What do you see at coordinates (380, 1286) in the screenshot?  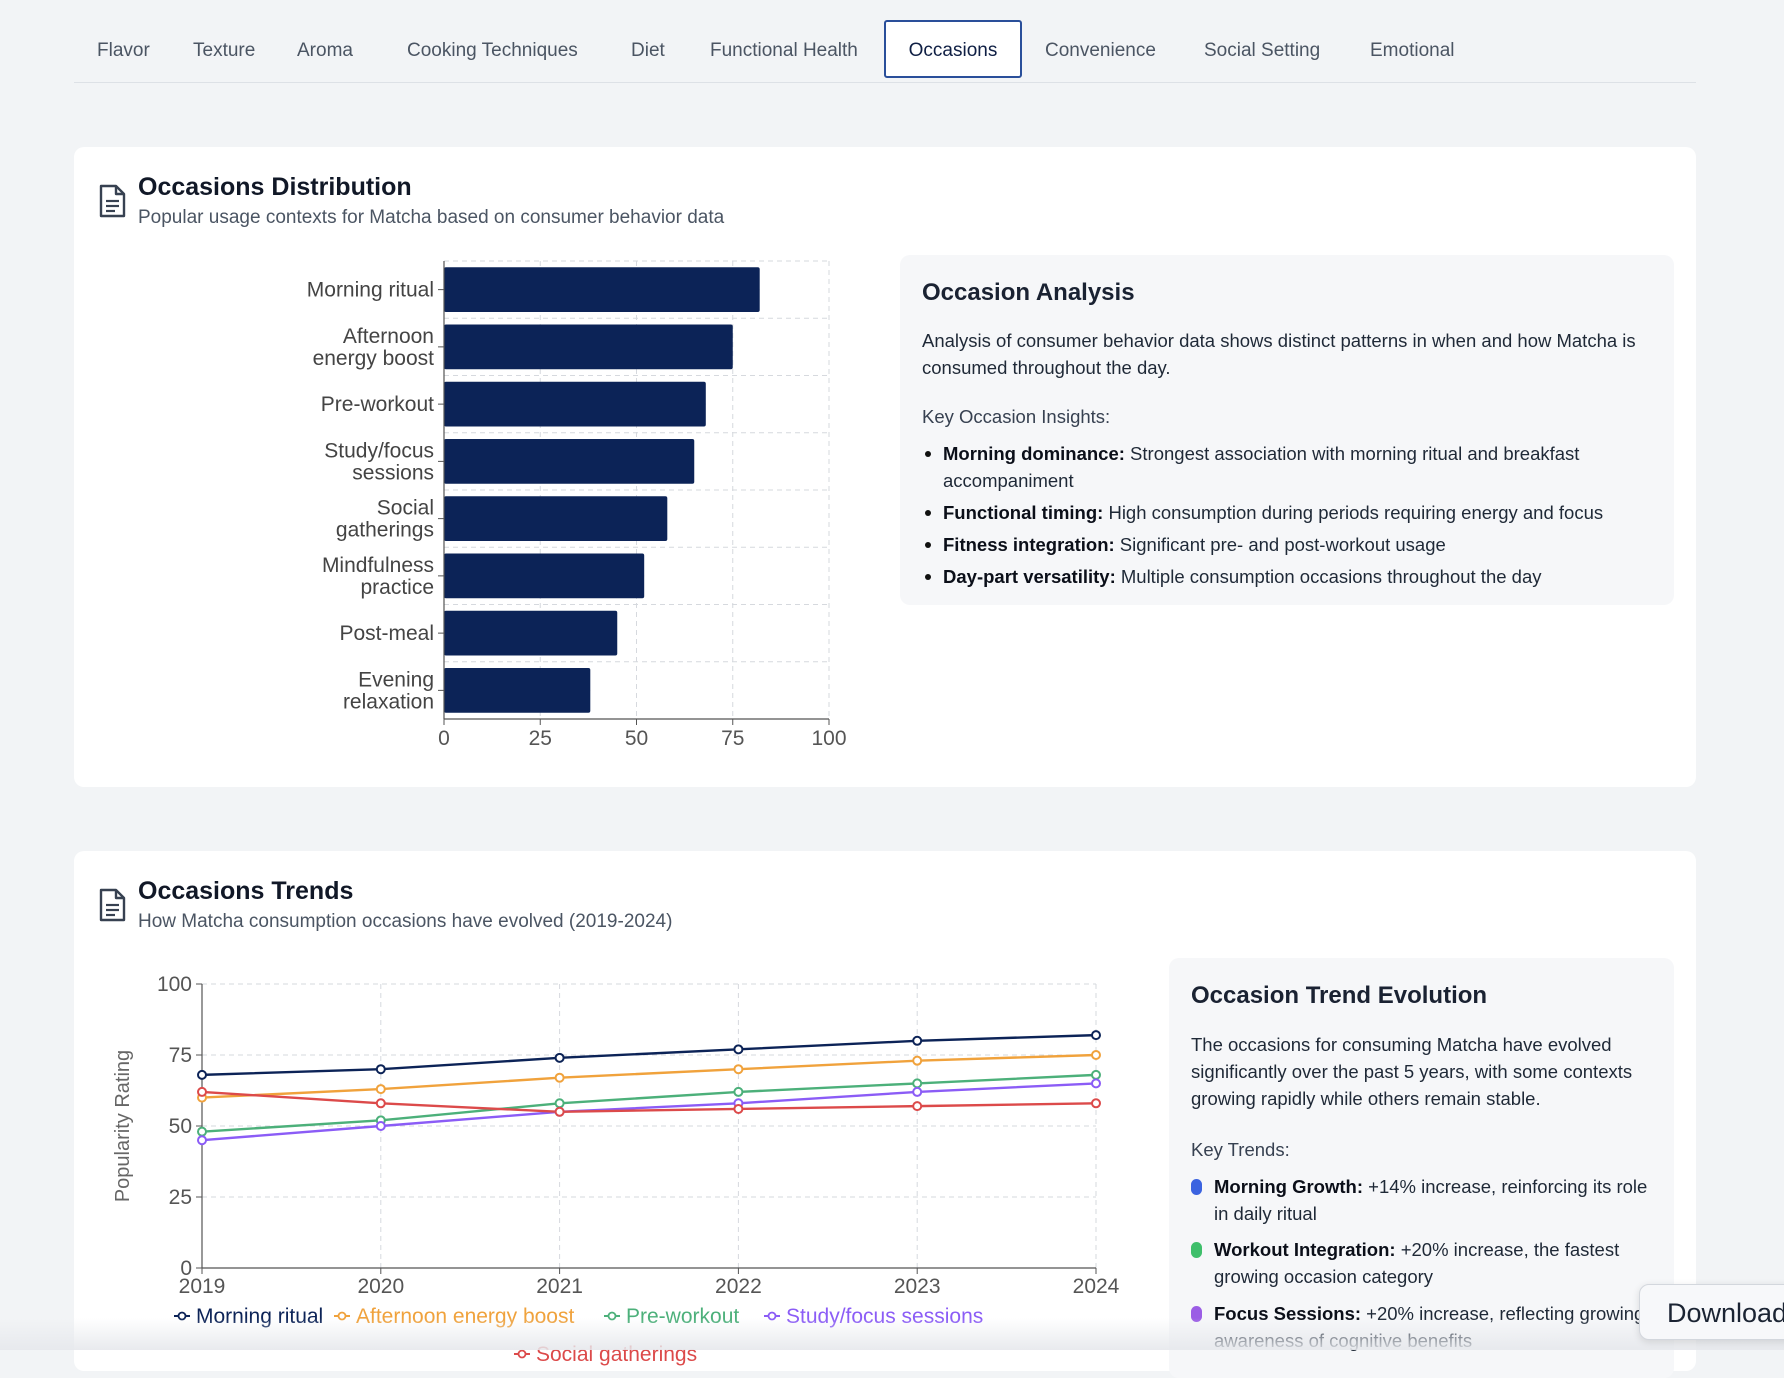 I see `x-tick-label: 2020` at bounding box center [380, 1286].